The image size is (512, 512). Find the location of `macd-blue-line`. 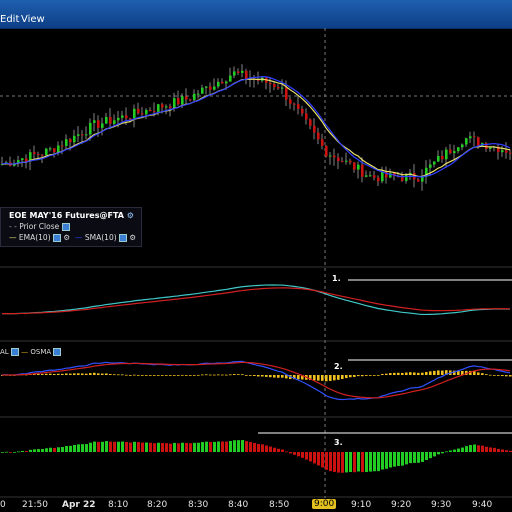

macd-blue-line is located at coordinates (256, 380).